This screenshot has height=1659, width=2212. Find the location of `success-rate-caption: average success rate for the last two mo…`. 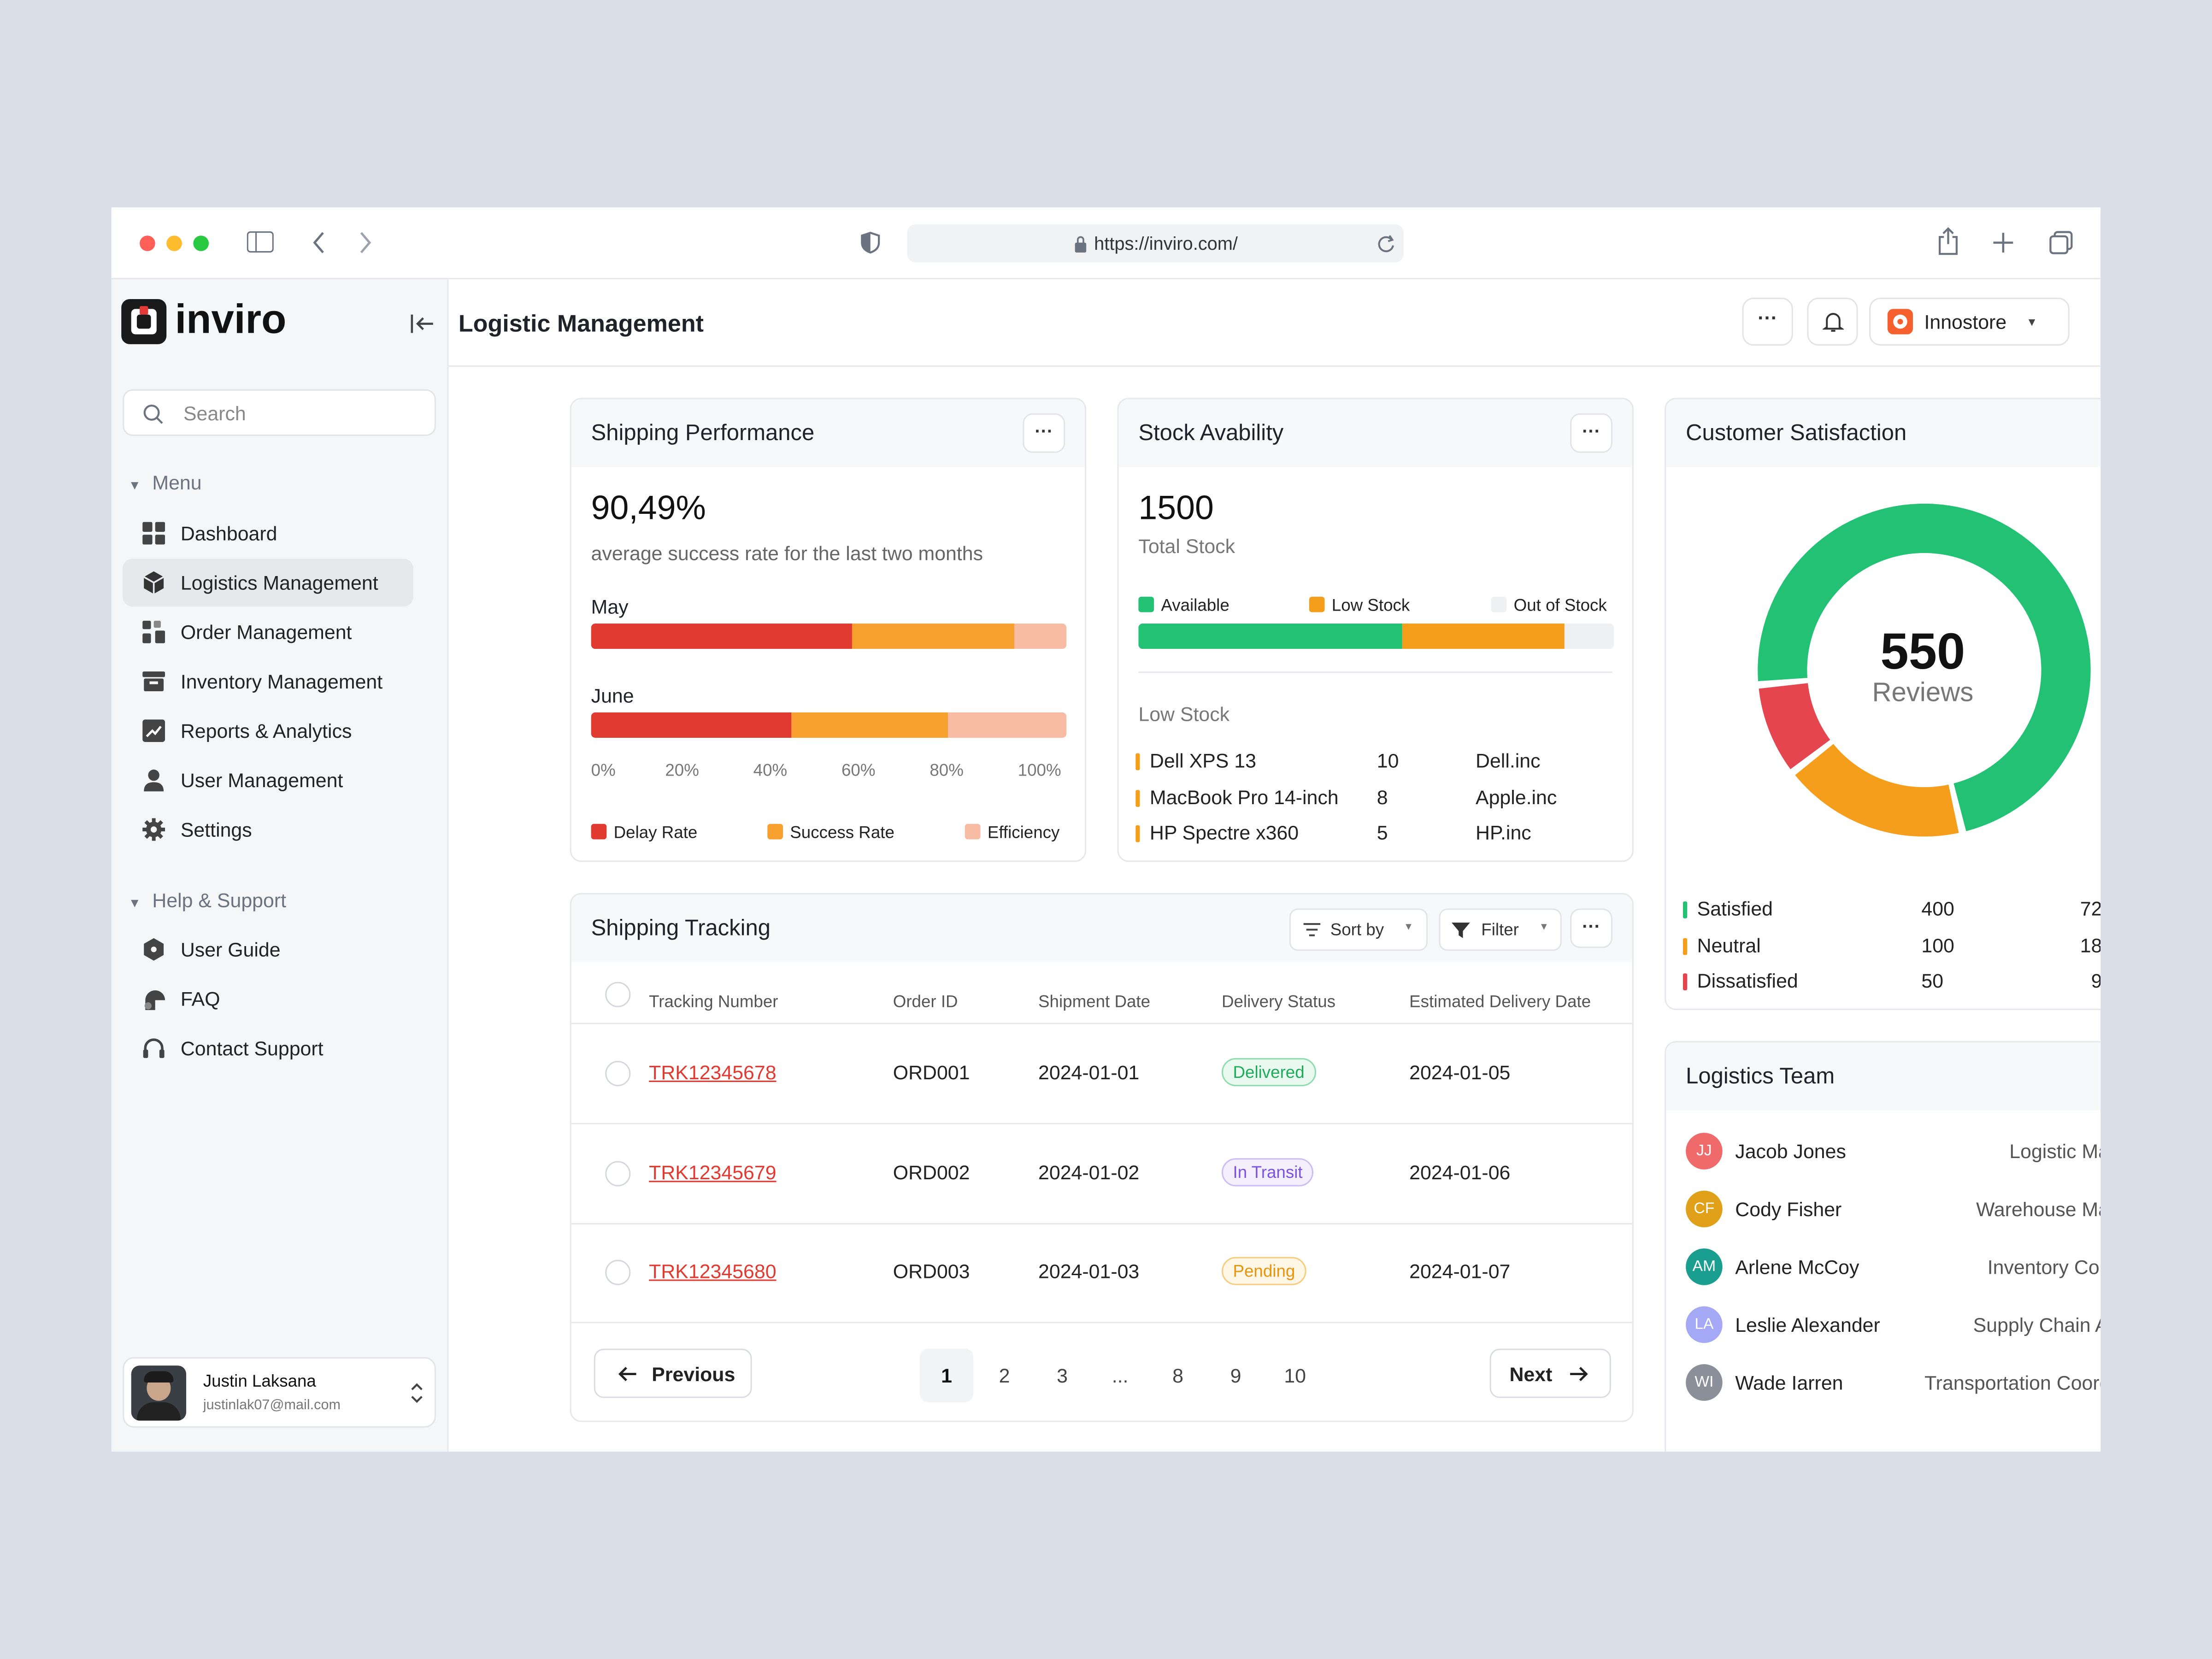

success-rate-caption: average success rate for the last two mo… is located at coordinates (787, 553).